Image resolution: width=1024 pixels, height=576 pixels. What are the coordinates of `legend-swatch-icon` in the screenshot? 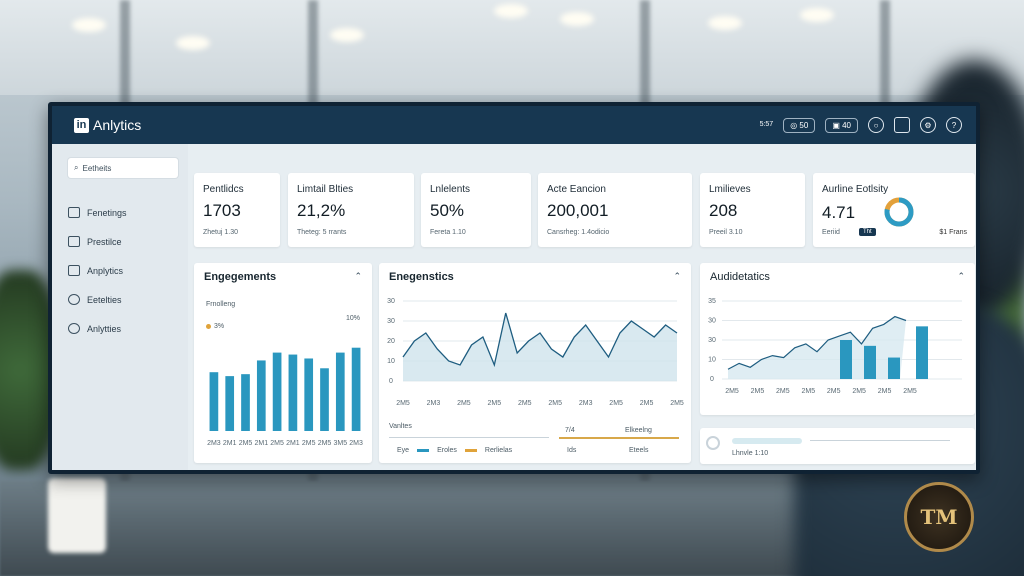 It's located at (470, 450).